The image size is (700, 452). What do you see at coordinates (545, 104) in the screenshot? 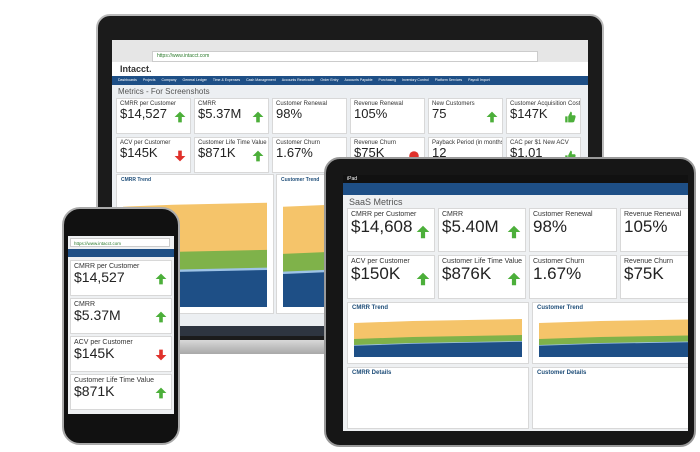
I see `metric-label: Customer Acquisition Cost` at bounding box center [545, 104].